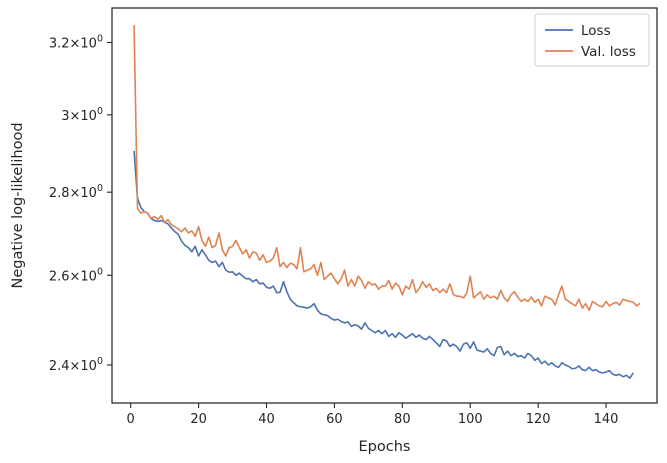 Image resolution: width=667 pixels, height=463 pixels. I want to click on x-tick-label: 40, so click(266, 419).